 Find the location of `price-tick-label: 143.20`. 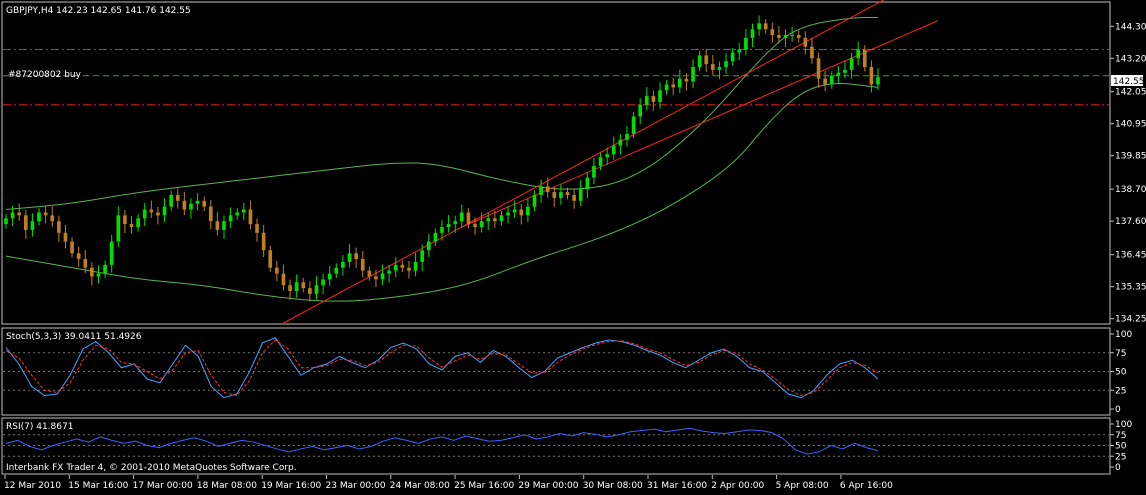

price-tick-label: 143.20 is located at coordinates (1130, 59).